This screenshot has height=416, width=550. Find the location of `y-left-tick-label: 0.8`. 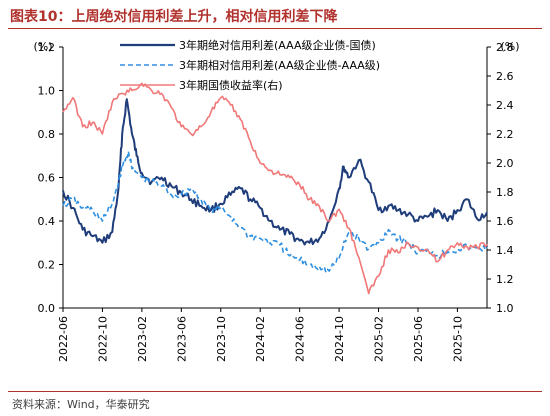

y-left-tick-label: 0.8 is located at coordinates (47, 134).